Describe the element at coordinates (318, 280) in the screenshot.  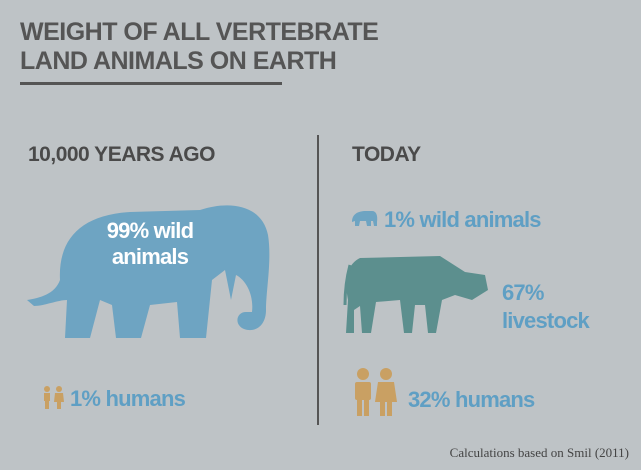
I see `divider` at that location.